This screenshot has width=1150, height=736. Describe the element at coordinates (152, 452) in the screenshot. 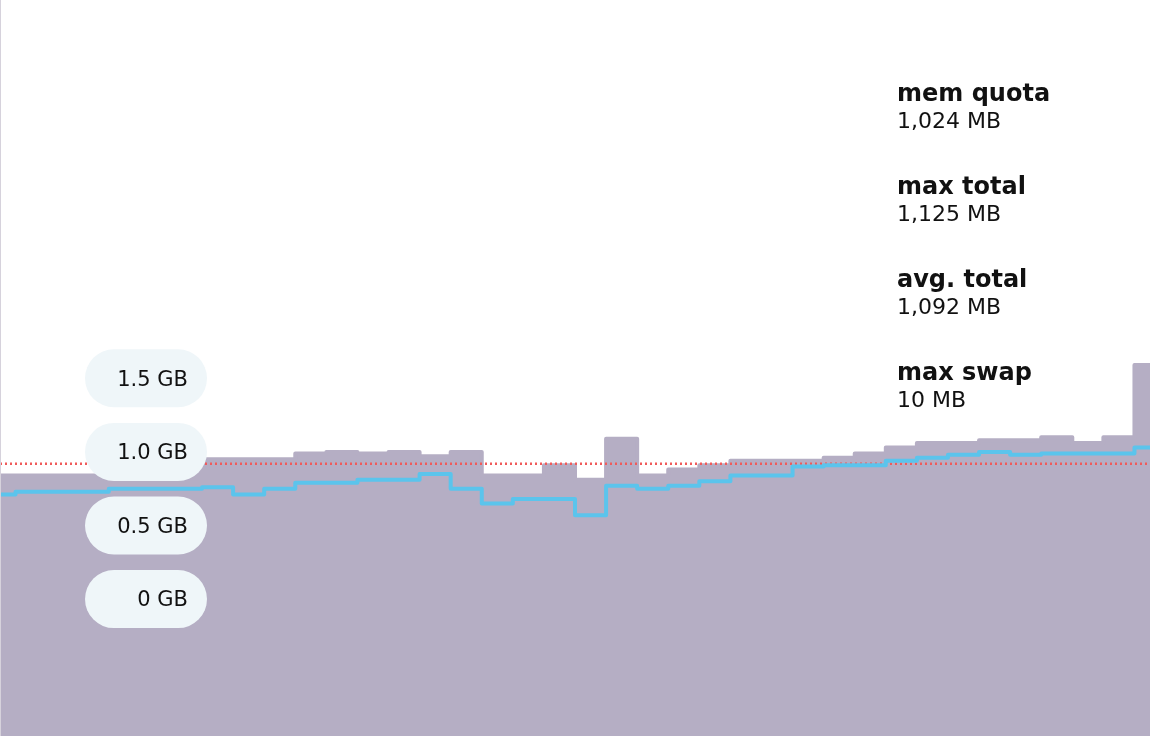

I see `y-tick-label: 1.0 GB` at that location.